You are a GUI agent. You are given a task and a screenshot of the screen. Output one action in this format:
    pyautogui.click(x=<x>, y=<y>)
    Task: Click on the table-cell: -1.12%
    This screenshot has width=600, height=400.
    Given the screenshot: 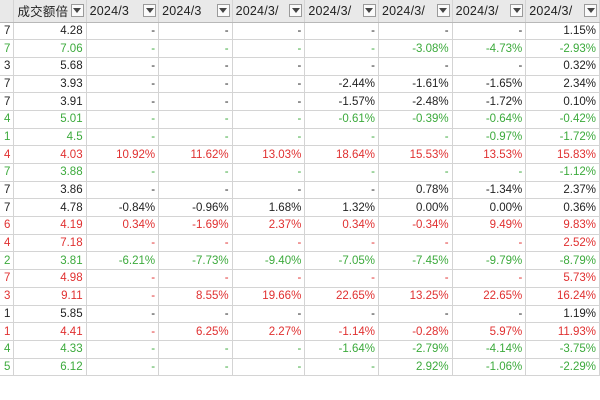 What is the action you would take?
    pyautogui.click(x=562, y=172)
    